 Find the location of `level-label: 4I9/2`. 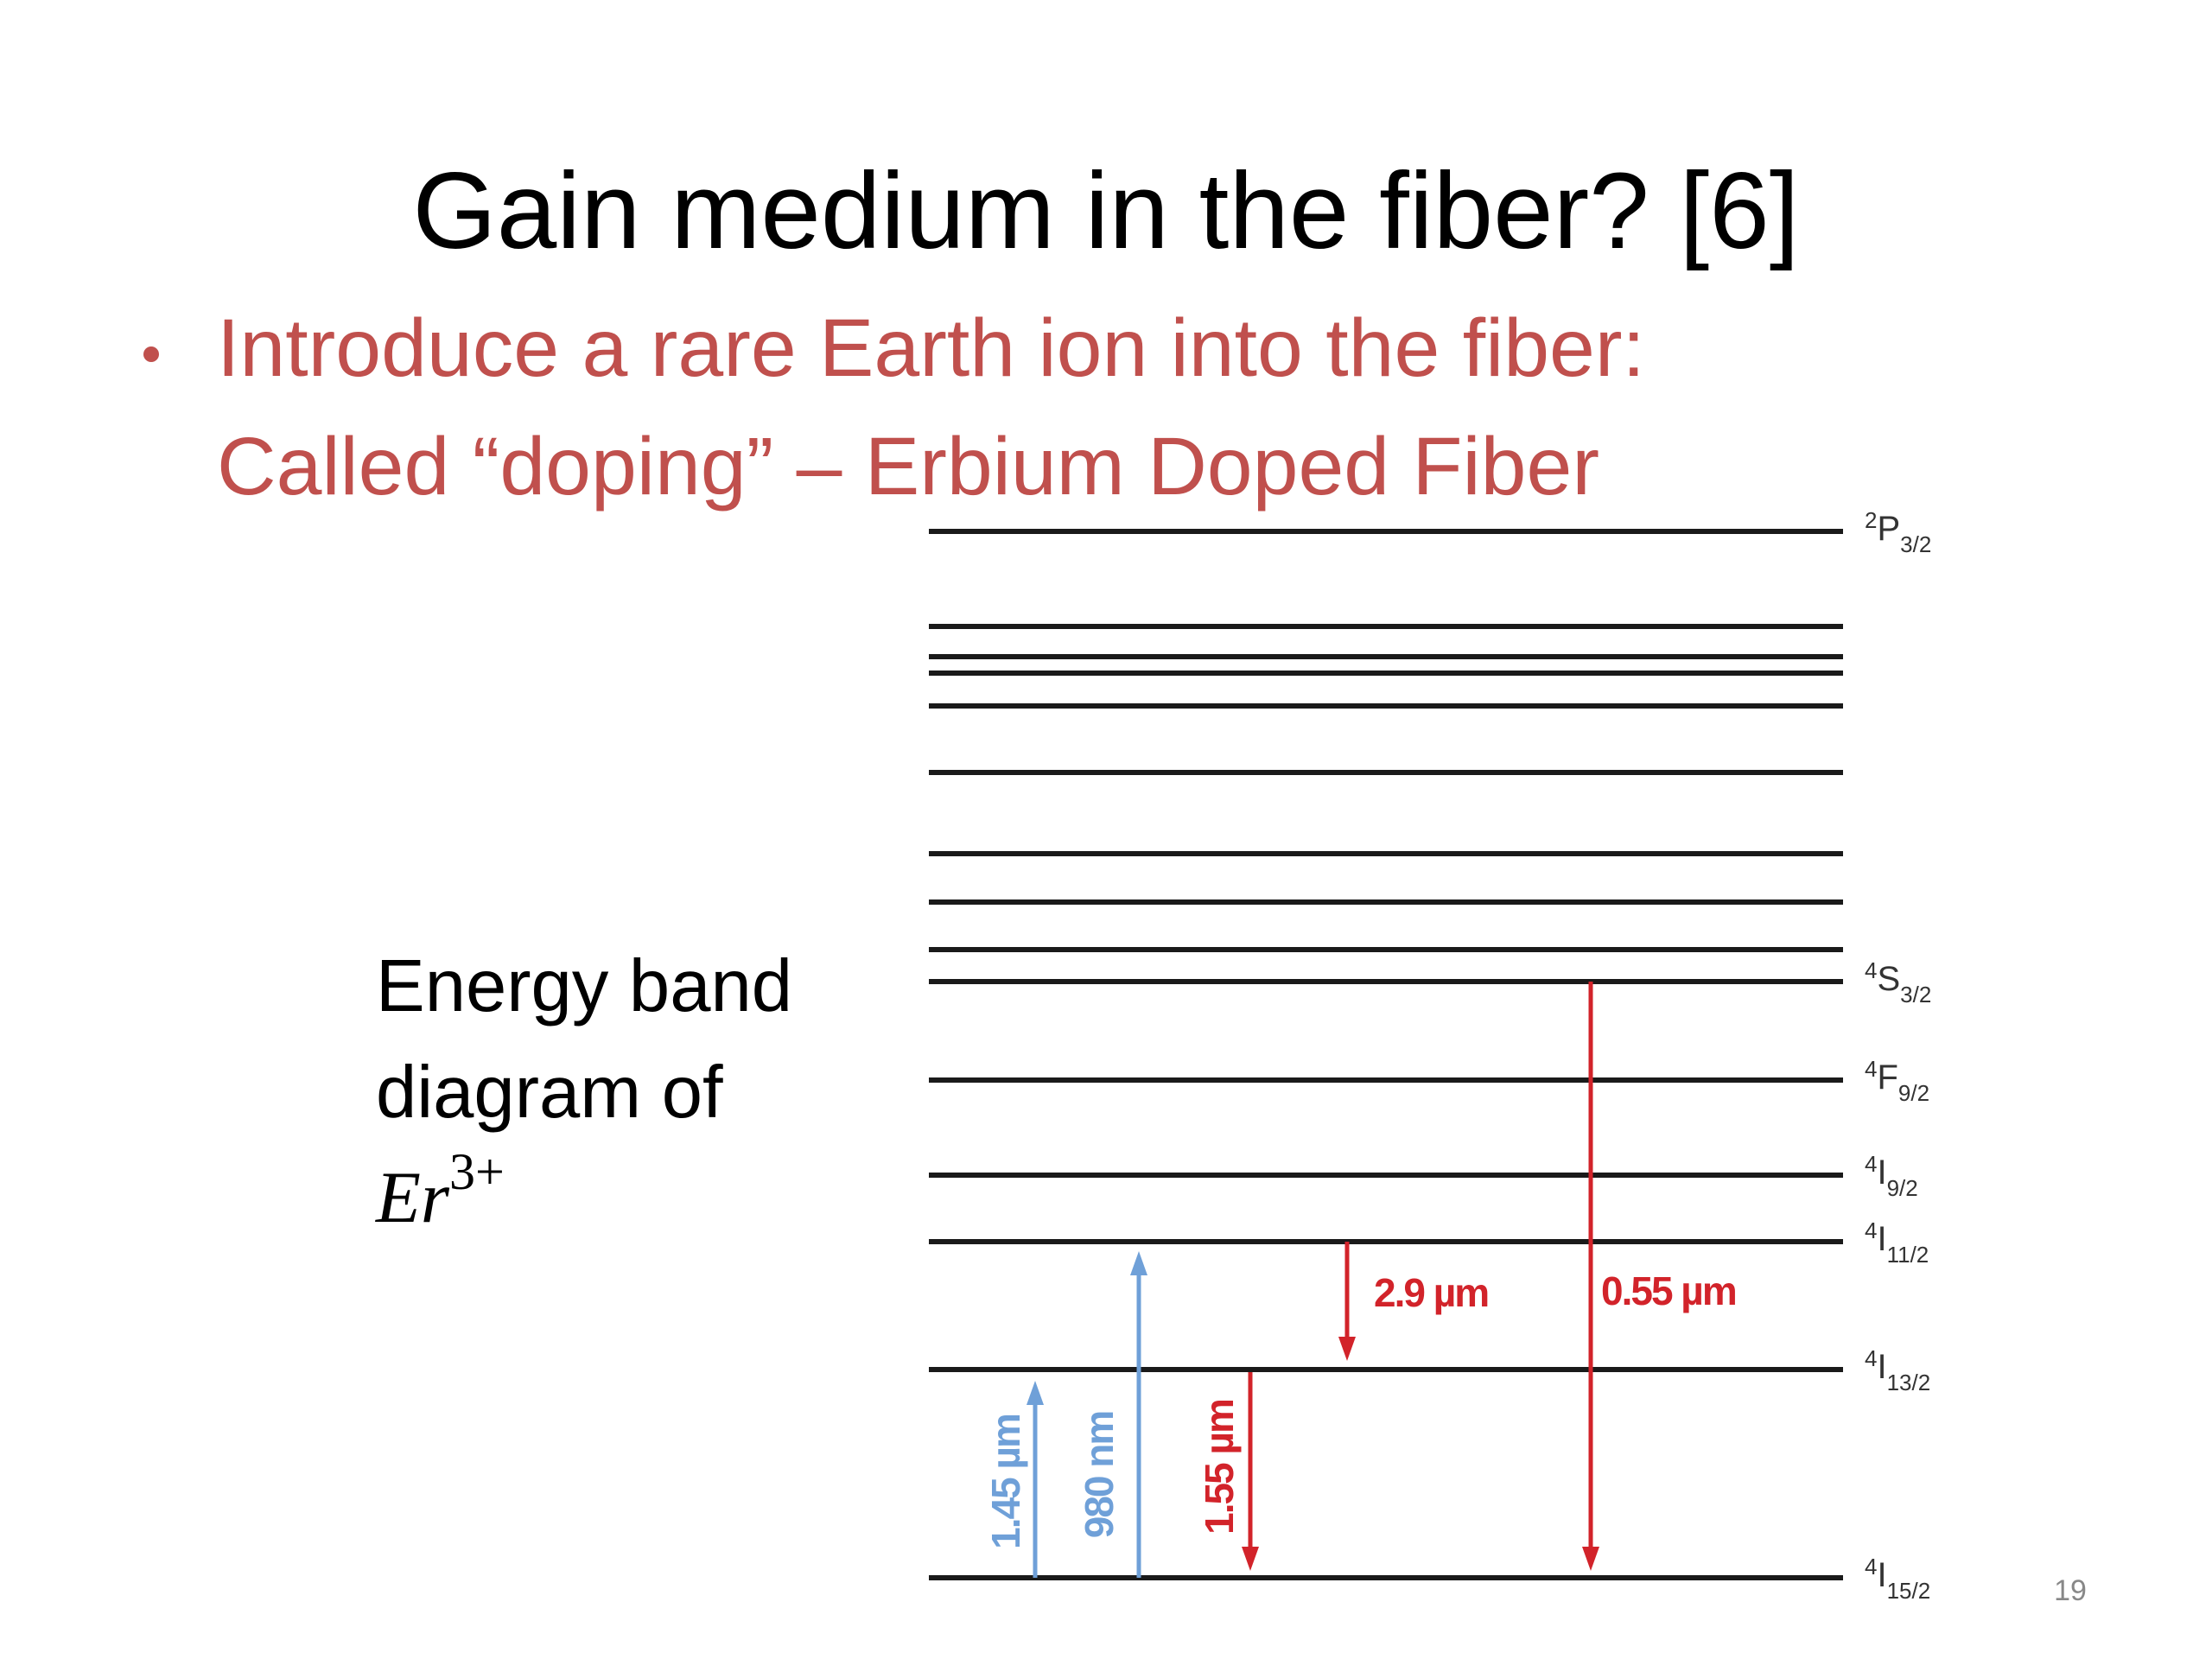

level-label: 4I9/2 is located at coordinates (1891, 1176).